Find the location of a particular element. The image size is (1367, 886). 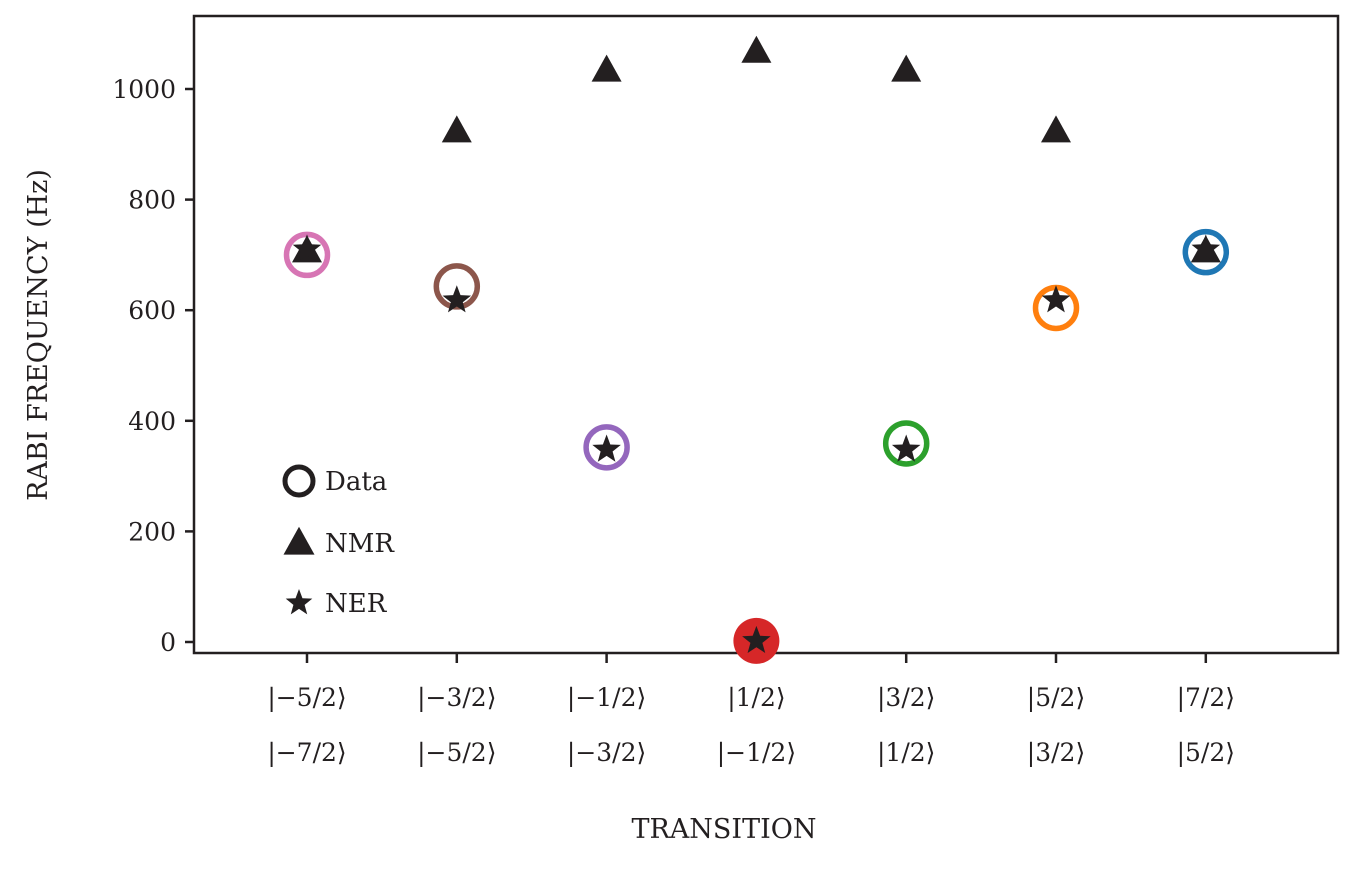

y-tick-label: 400 is located at coordinates (152, 421).